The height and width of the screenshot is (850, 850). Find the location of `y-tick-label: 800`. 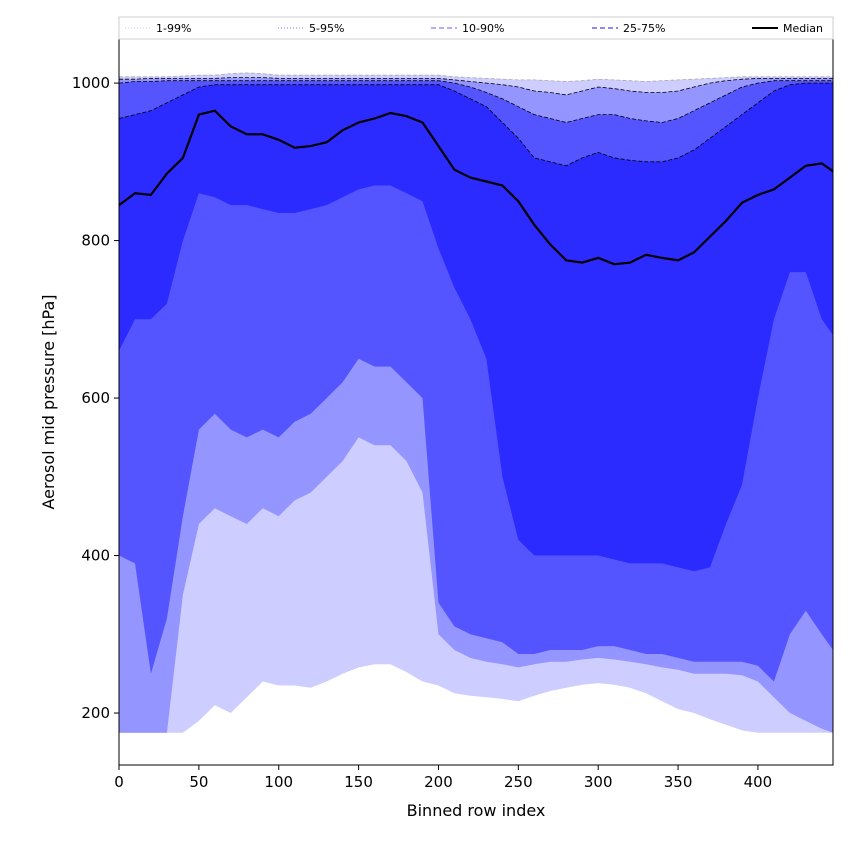

y-tick-label: 800 is located at coordinates (95, 241).